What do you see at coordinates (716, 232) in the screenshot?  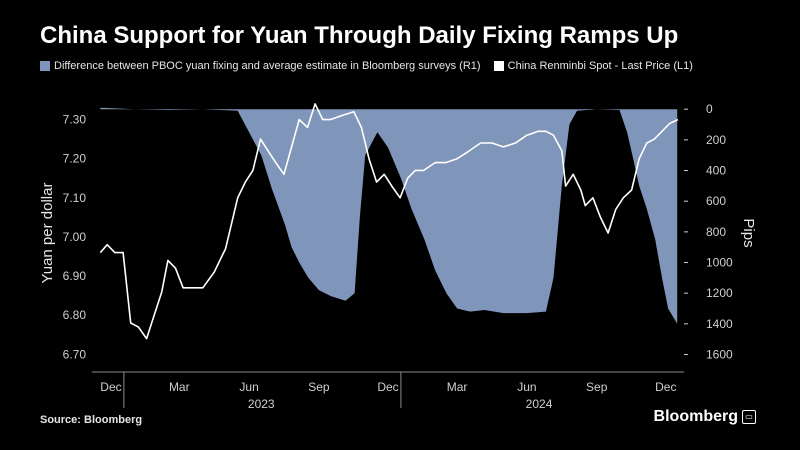 I see `y-right-tick-label: 800` at bounding box center [716, 232].